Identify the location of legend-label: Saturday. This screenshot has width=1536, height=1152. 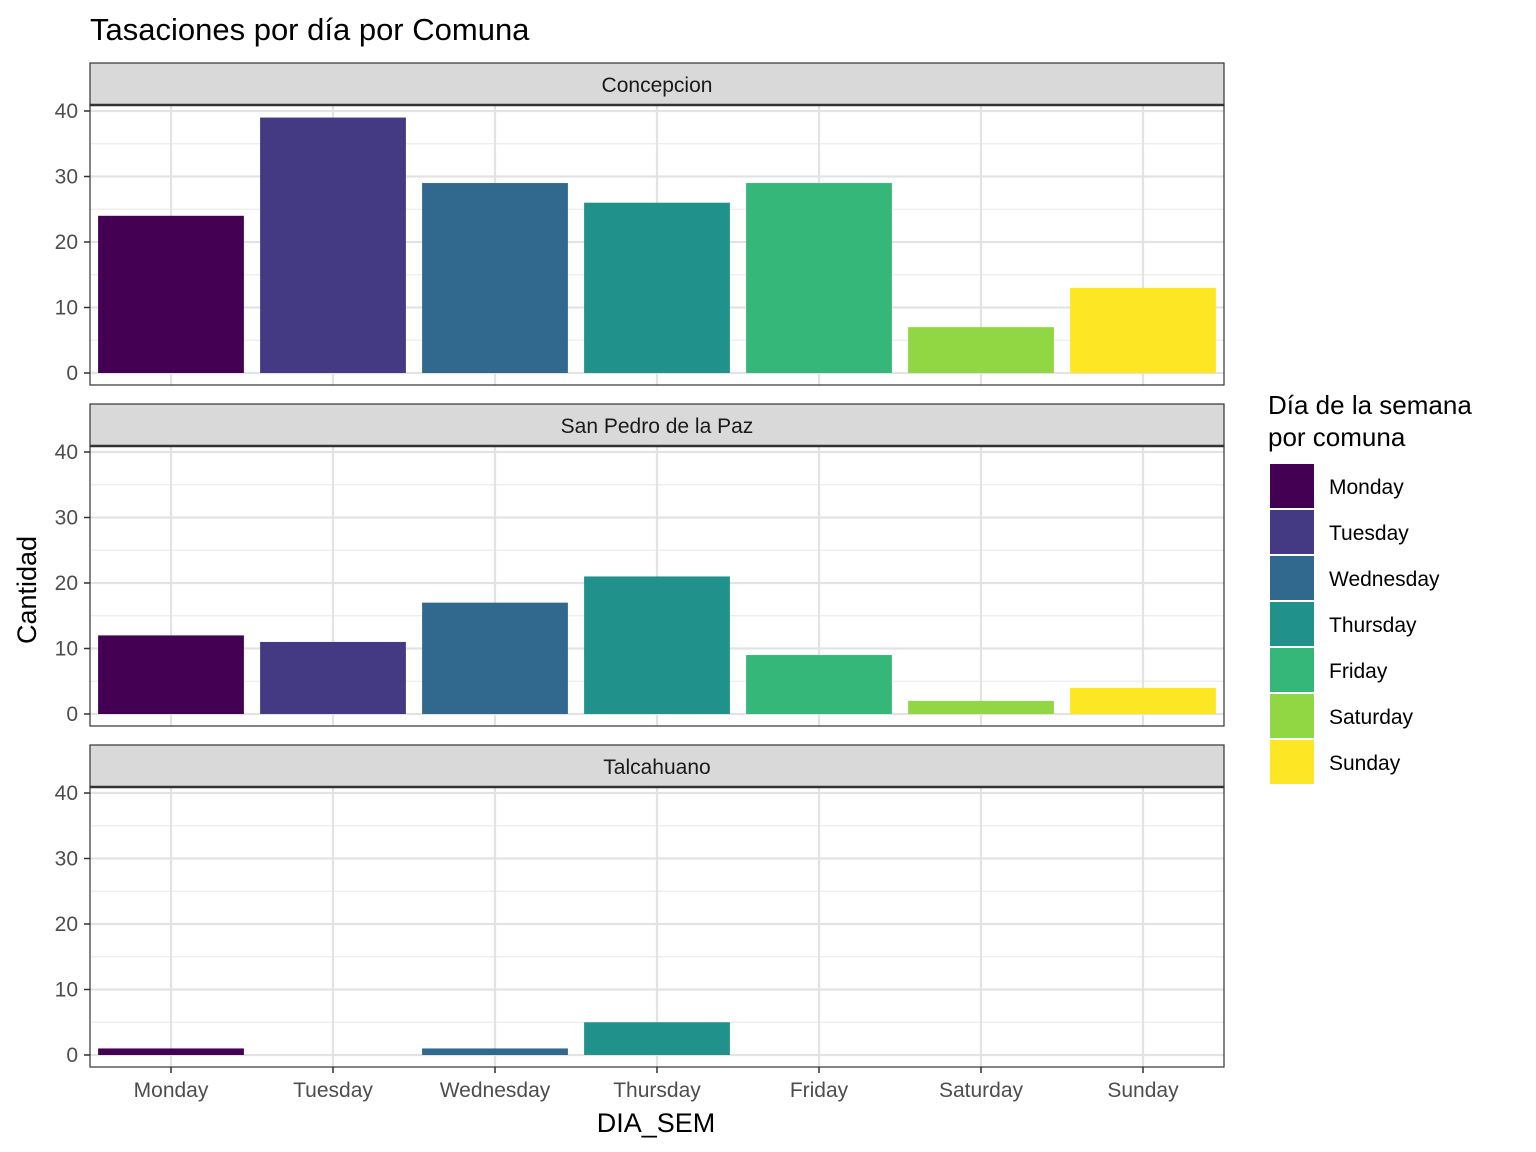
(1371, 717).